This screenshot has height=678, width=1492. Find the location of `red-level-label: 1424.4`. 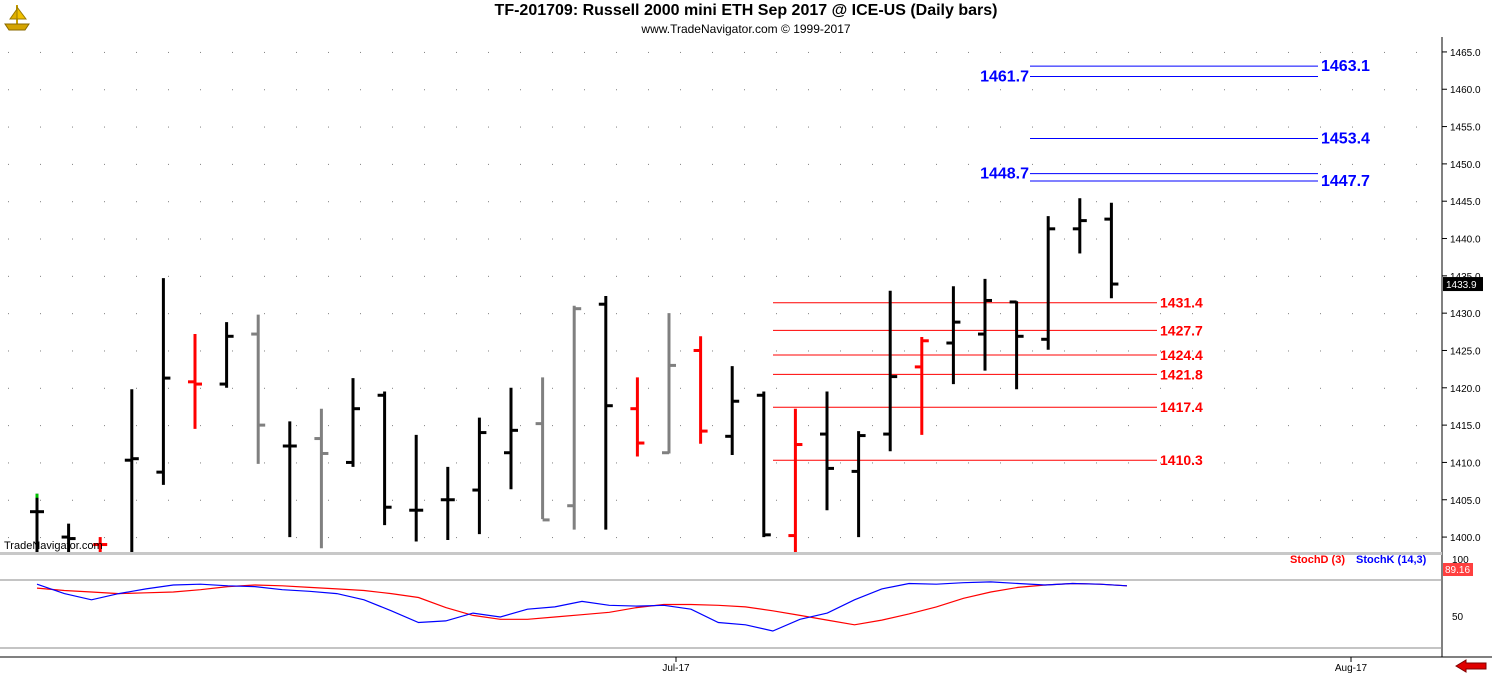

red-level-label: 1424.4 is located at coordinates (1181, 355).